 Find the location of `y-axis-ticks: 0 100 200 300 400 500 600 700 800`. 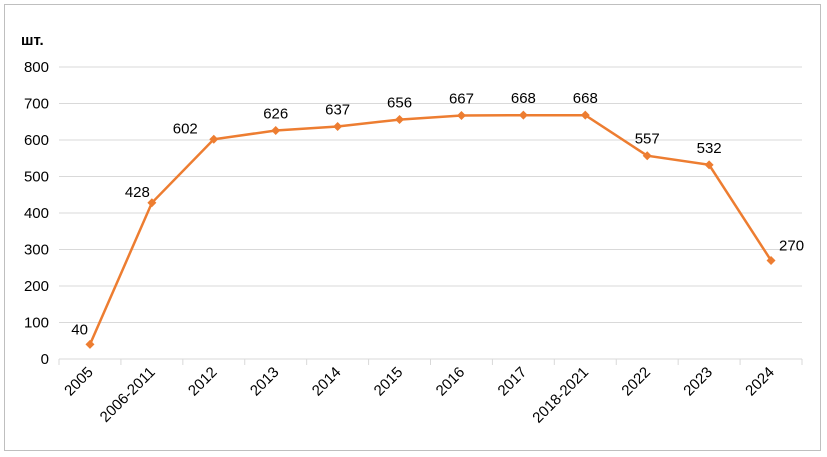

y-axis-ticks: 0 100 200 300 400 500 600 700 800 is located at coordinates (36, 213).